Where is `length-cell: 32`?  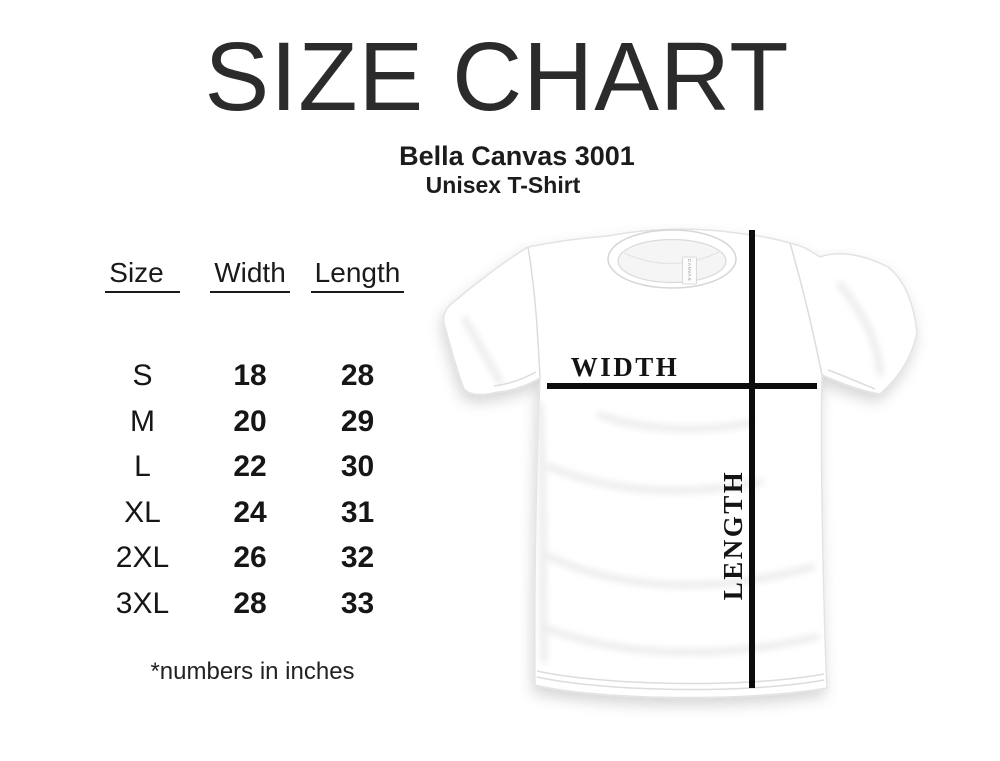 length-cell: 32 is located at coordinates (357, 557).